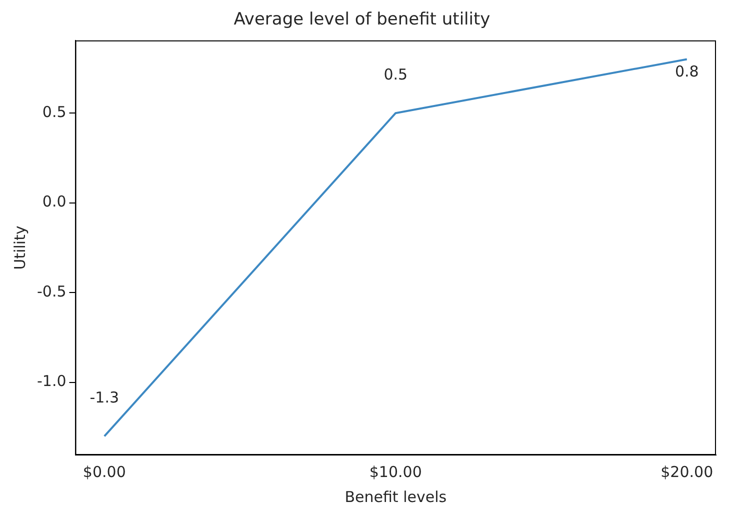 This screenshot has width=744, height=519. What do you see at coordinates (105, 397) in the screenshot?
I see `data-label: -1.3` at bounding box center [105, 397].